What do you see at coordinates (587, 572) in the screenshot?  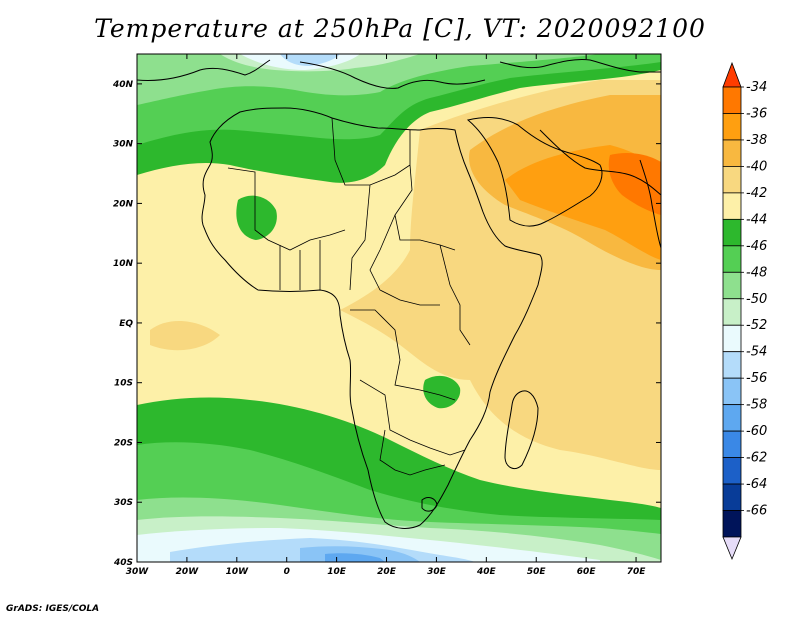 I see `lon-tick-label: 60E` at bounding box center [587, 572].